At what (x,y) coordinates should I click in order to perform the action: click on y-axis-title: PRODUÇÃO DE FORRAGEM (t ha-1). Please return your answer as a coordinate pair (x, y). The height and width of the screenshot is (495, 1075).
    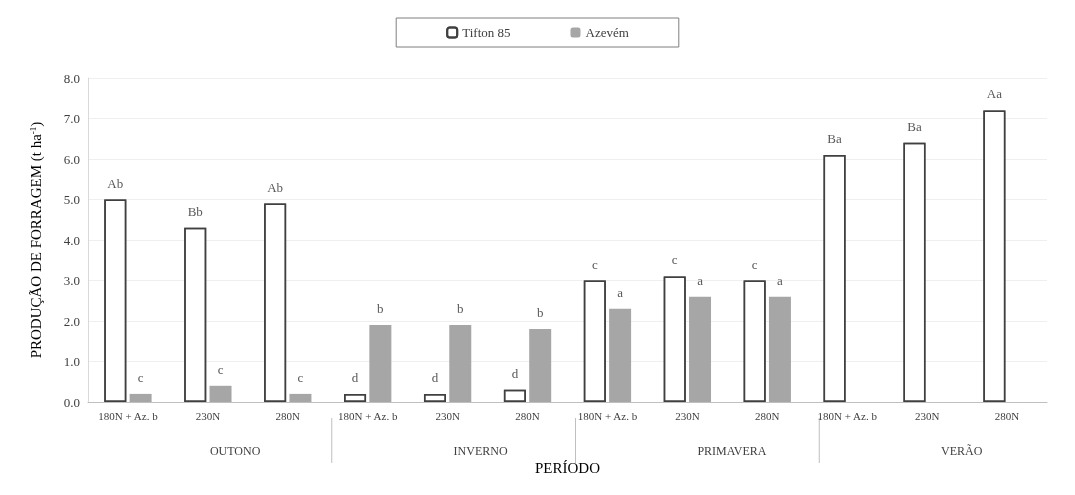
    Looking at the image, I should click on (36, 240).